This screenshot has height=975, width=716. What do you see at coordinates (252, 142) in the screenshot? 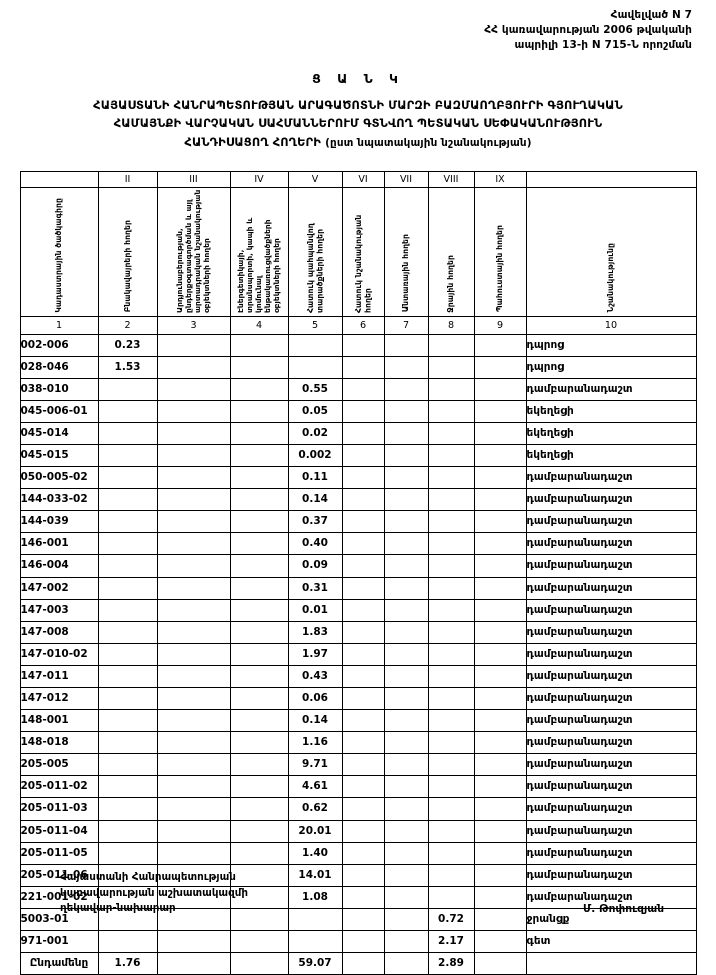
I see `title-line-3-main: ՀԱՆԴԻՍԱՑՈՂ ՀՈՂԵՐԻ` at bounding box center [252, 142].